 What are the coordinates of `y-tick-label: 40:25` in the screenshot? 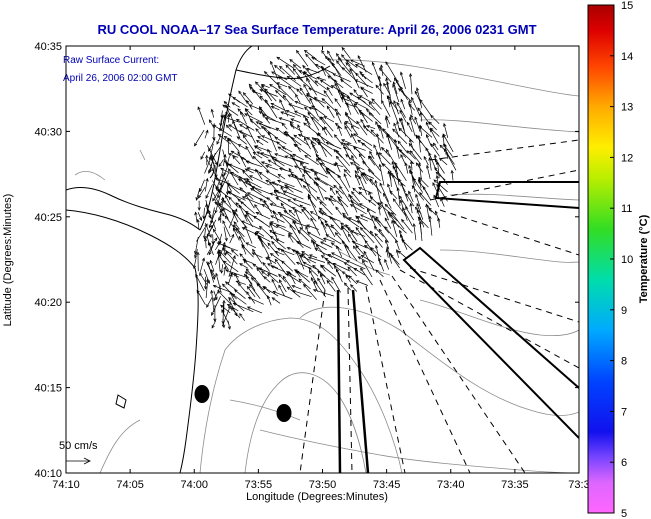 It's located at (48, 218).